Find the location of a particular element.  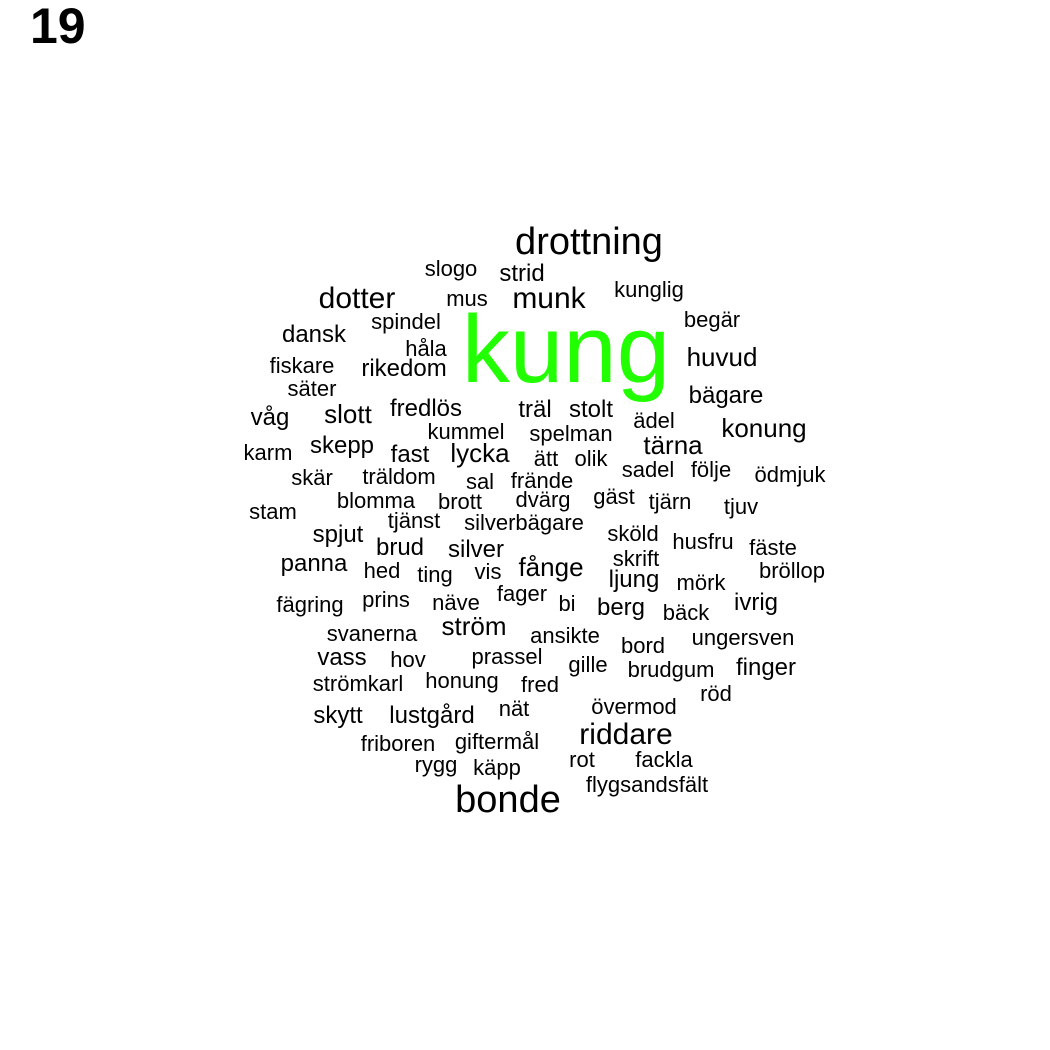

word-37: kunglig is located at coordinates (649, 289).